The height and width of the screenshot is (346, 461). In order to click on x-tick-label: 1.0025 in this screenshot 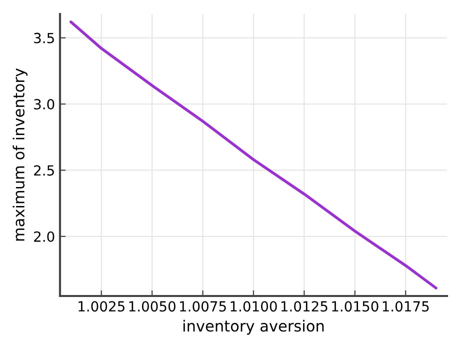, I will do `click(101, 306)`.